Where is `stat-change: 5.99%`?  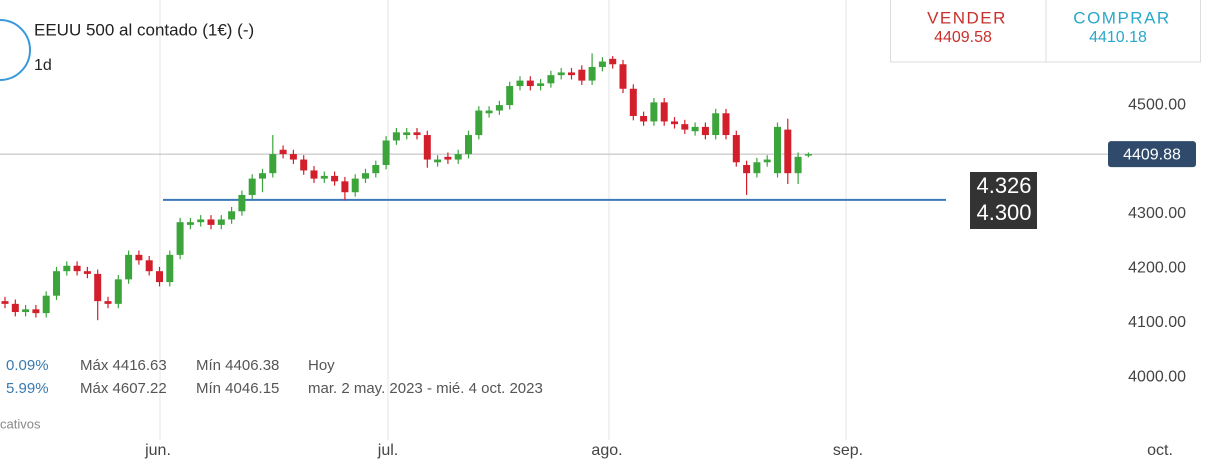
stat-change: 5.99% is located at coordinates (27, 388).